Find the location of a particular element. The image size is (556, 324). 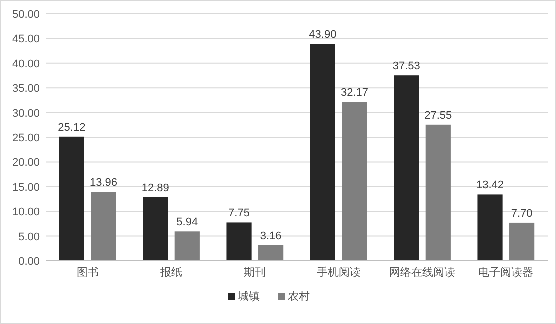

x-tick-label: 网络在线阅读 is located at coordinates (423, 272).